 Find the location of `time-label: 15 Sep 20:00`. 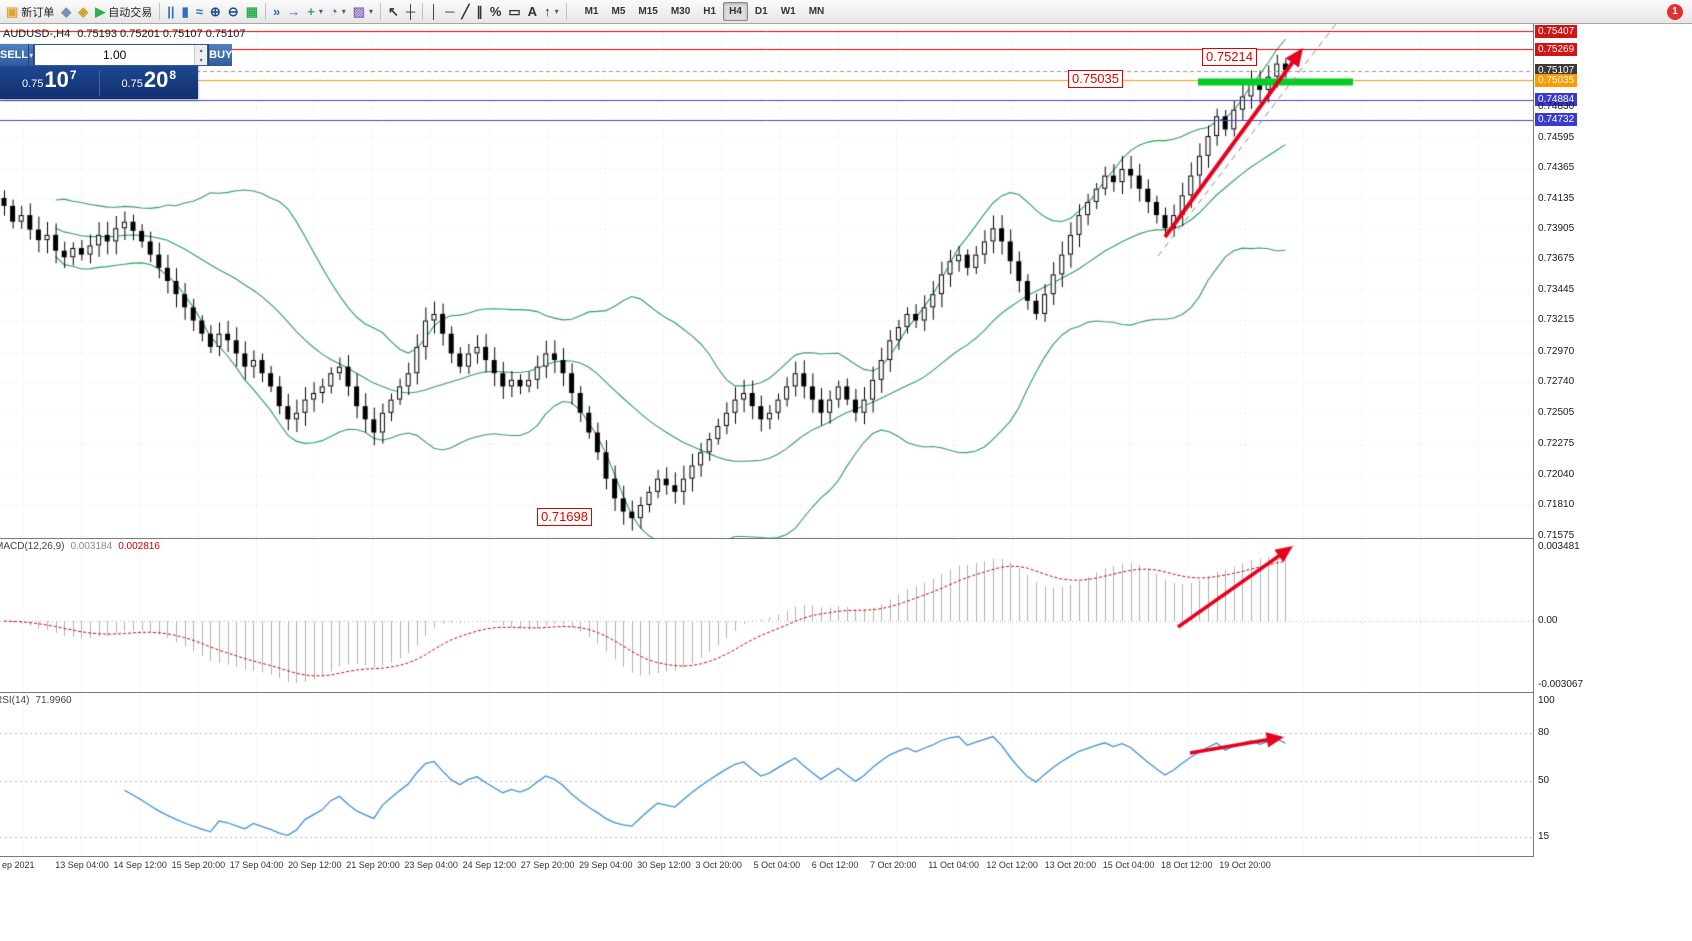

time-label: 15 Sep 20:00 is located at coordinates (198, 865).